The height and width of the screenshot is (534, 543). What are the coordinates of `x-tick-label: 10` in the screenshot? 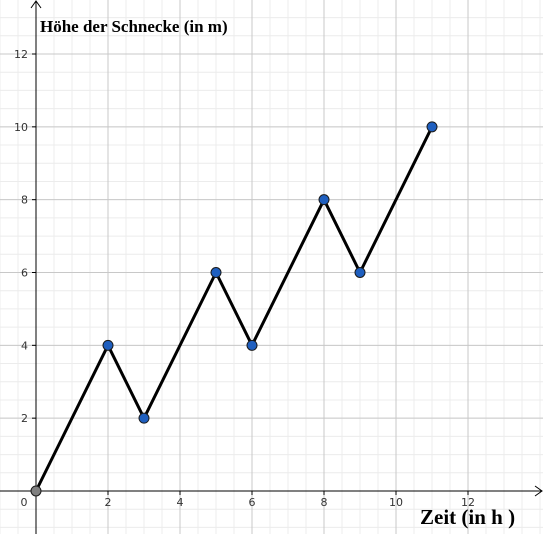 It's located at (396, 502).